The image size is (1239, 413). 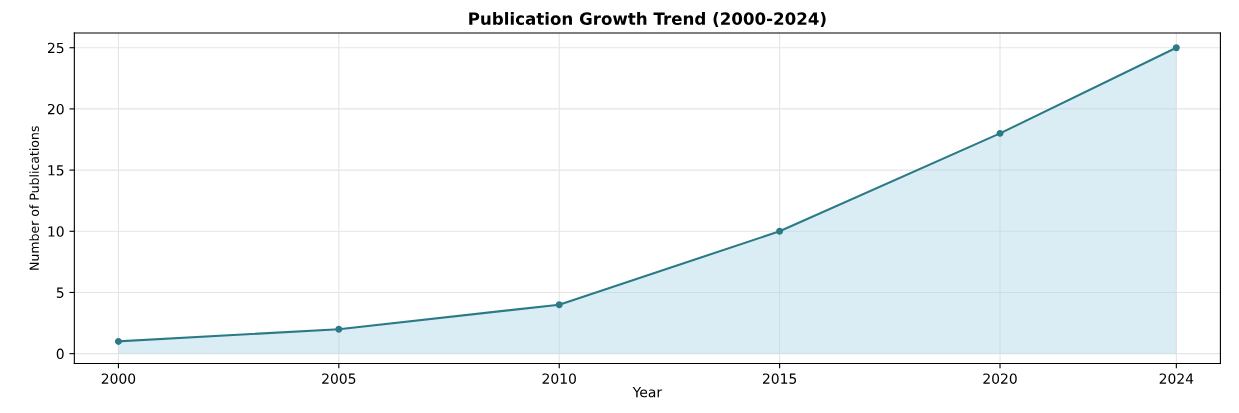 I want to click on y-axis-title: Number of Publications, so click(x=34, y=198).